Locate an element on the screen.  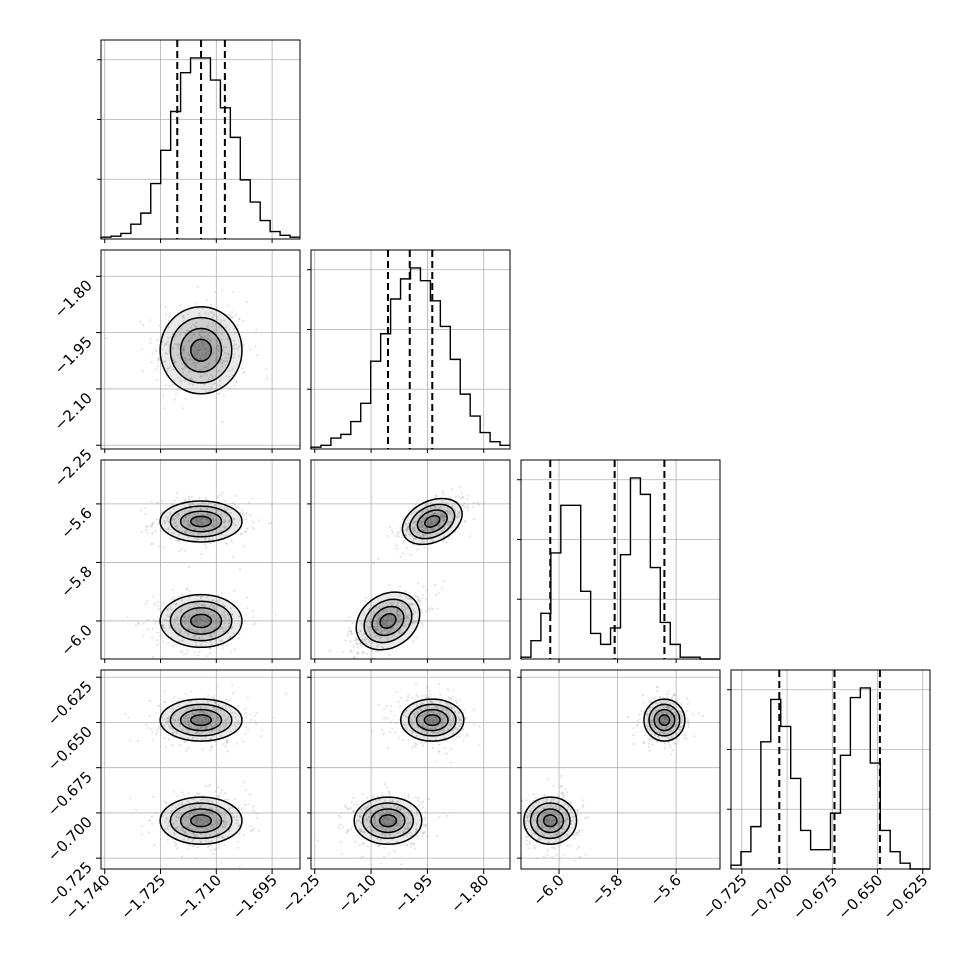
x-tick-label: −6.0 is located at coordinates (548, 890).